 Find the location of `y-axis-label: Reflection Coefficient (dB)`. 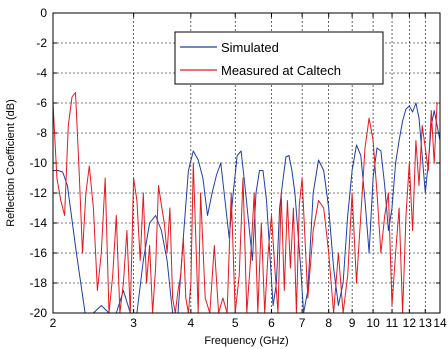

y-axis-label: Reflection Coefficient (dB) is located at coordinates (11, 163).